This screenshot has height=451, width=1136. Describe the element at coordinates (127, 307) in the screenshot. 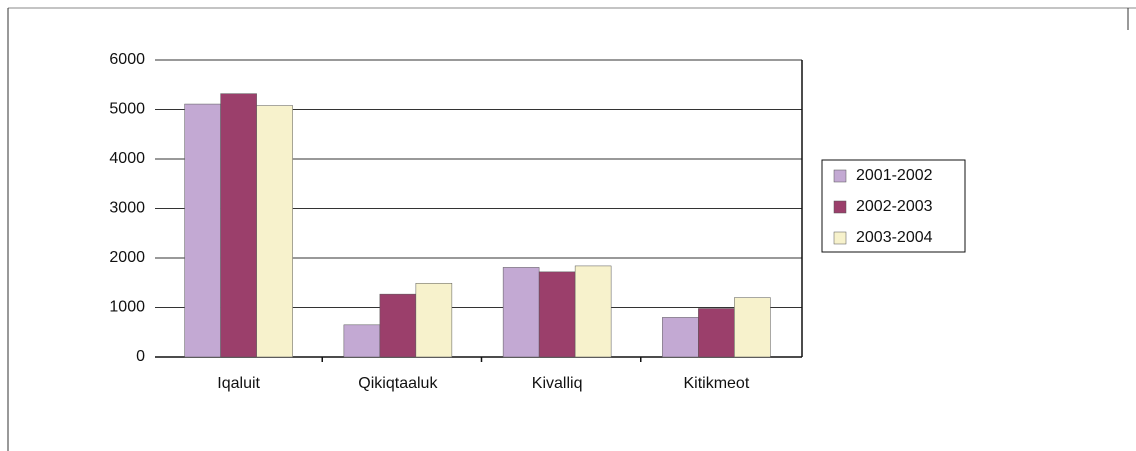

I see `y-tick-label: 1000` at that location.